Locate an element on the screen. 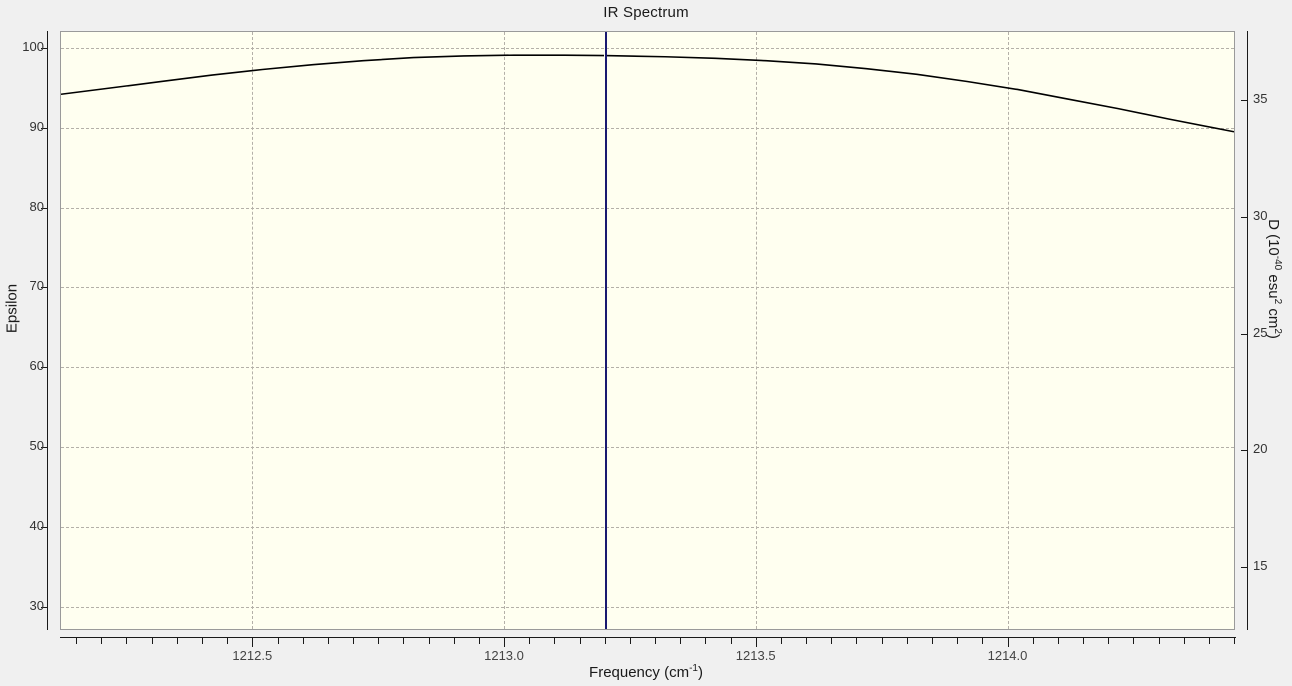 This screenshot has width=1292, height=686. left-axis-tick-label: 80 is located at coordinates (36, 206).